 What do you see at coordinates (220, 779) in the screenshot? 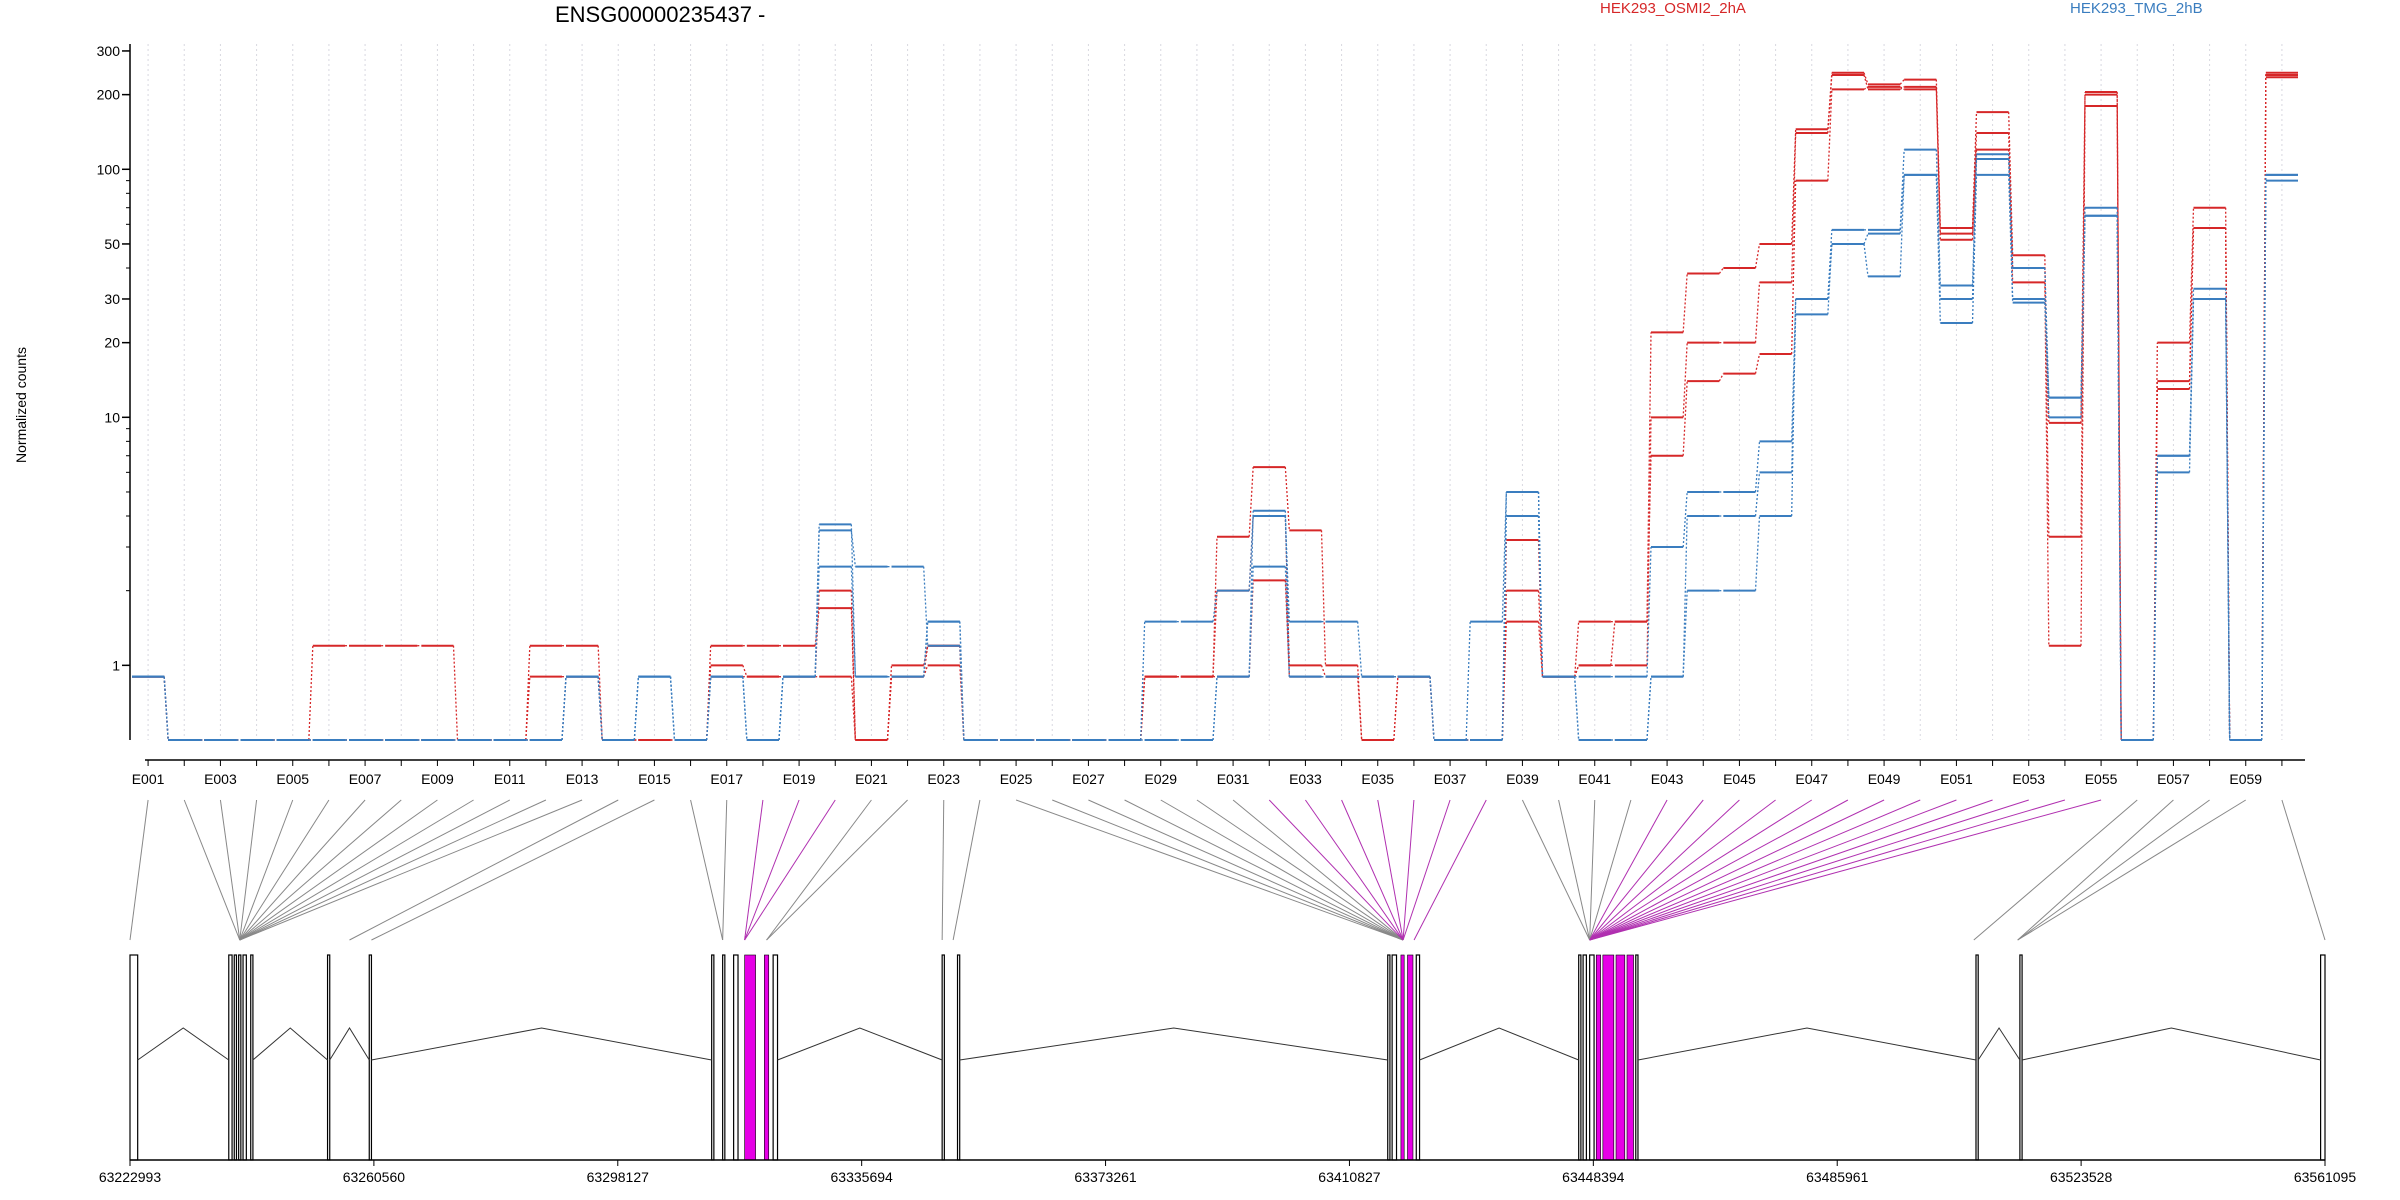
I see `x-tick-label: E003` at bounding box center [220, 779].